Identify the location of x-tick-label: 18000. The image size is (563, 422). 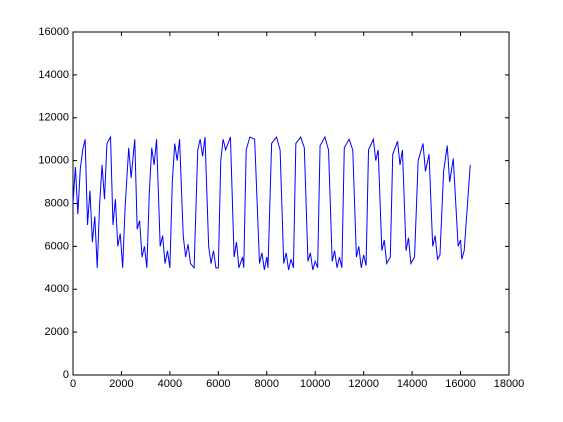
(509, 384).